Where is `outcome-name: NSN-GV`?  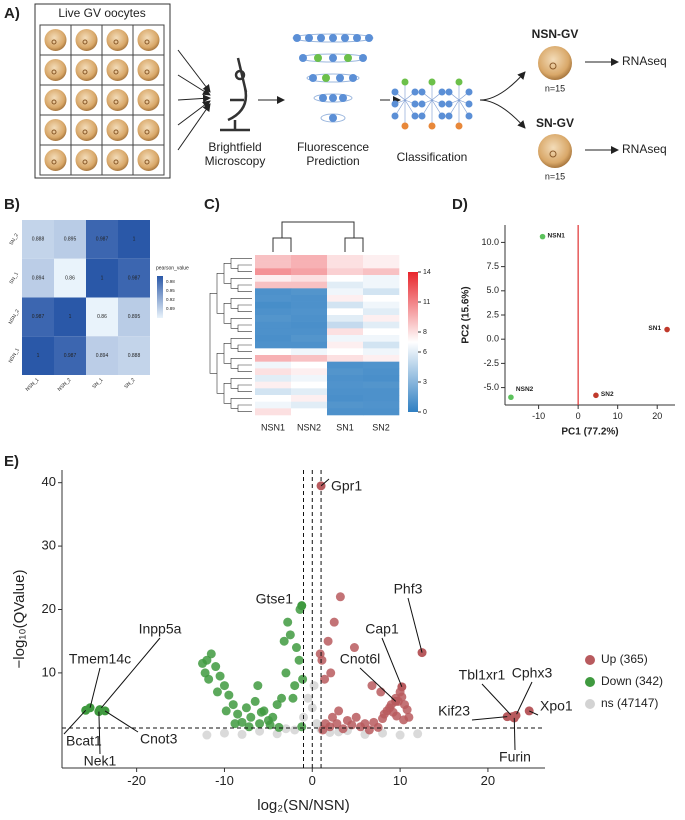 outcome-name: NSN-GV is located at coordinates (555, 34).